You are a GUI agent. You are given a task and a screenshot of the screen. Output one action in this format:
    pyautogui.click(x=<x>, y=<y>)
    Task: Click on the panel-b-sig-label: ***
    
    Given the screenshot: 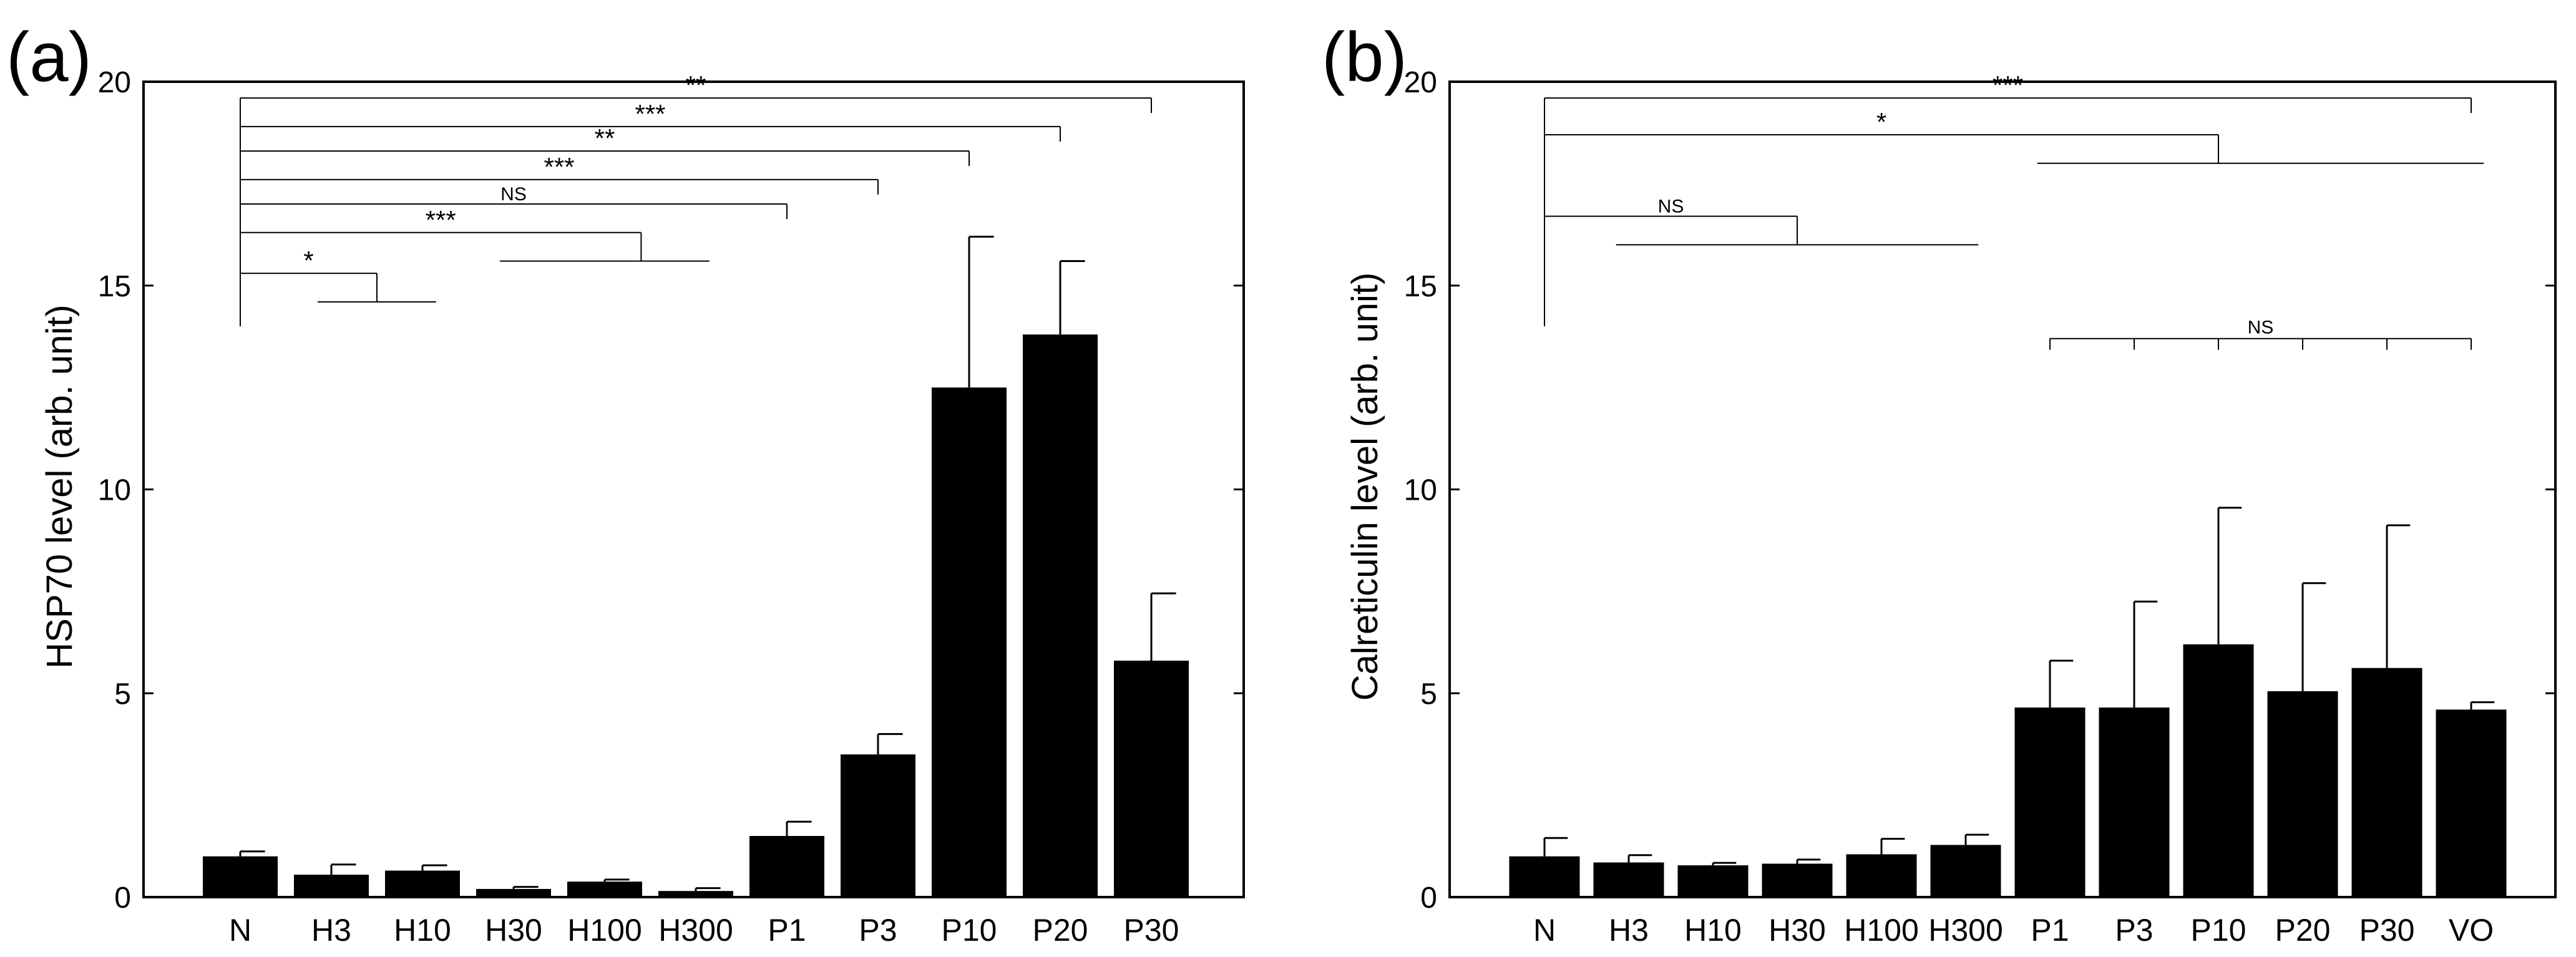 What is the action you would take?
    pyautogui.click(x=2008, y=85)
    